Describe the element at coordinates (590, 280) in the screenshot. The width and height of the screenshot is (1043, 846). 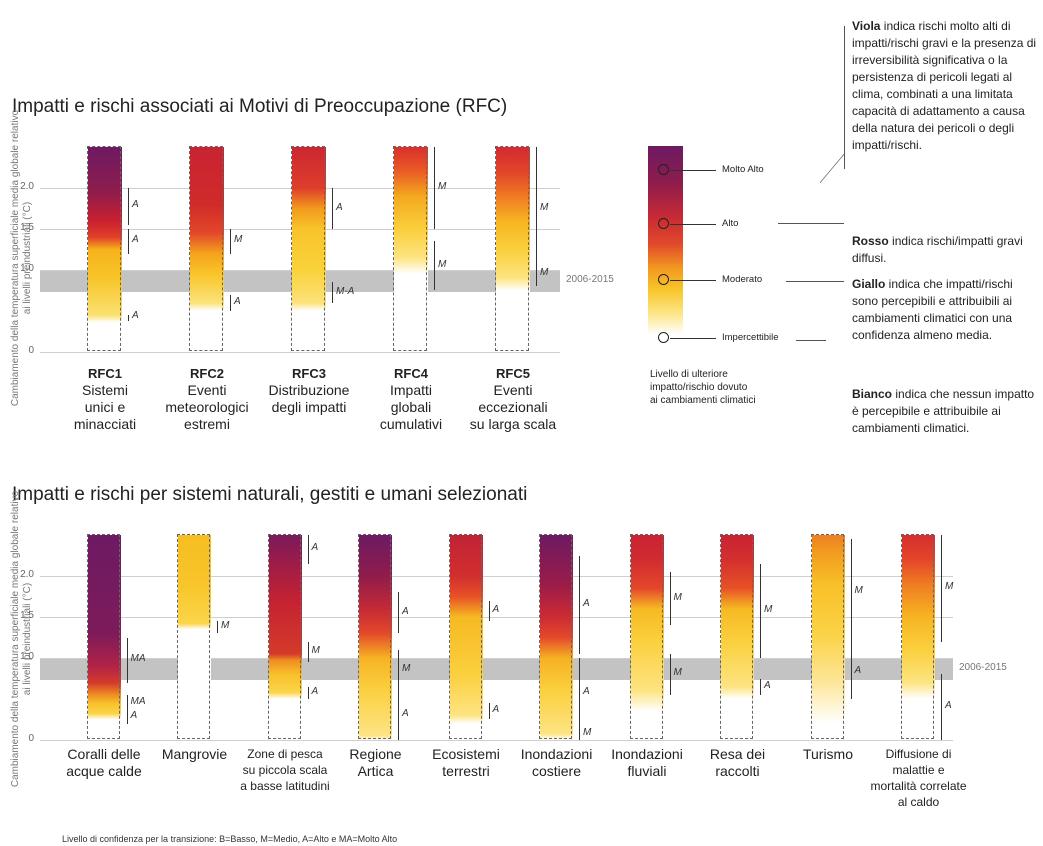
I see `reference-band-label: 2006-2015` at that location.